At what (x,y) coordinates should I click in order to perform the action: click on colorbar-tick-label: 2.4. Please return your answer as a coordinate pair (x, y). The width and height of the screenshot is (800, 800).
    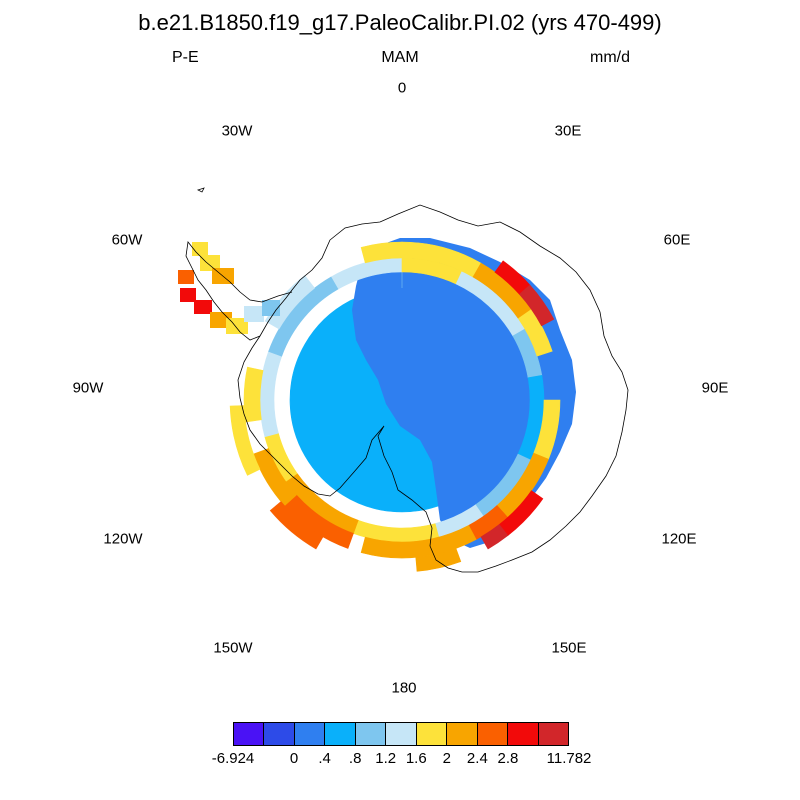
    Looking at the image, I should click on (477, 758).